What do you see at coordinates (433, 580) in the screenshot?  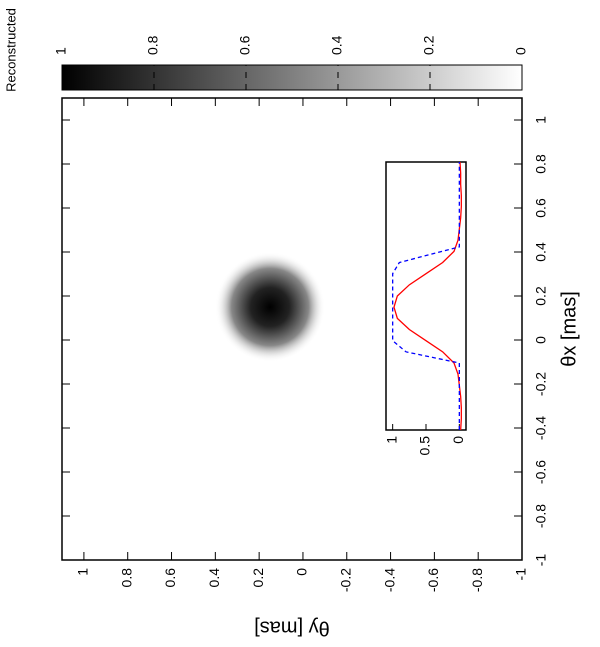 I see `y-tick-label: -0.6` at bounding box center [433, 580].